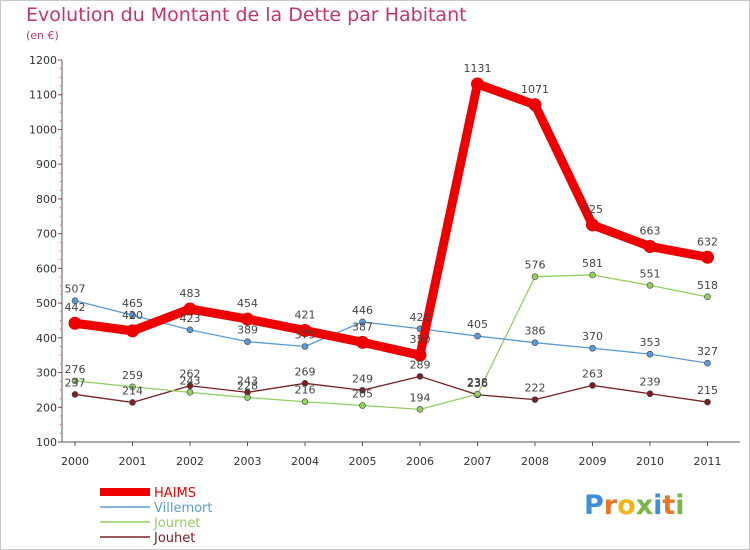  Describe the element at coordinates (305, 390) in the screenshot. I see `data-label: 216` at that location.